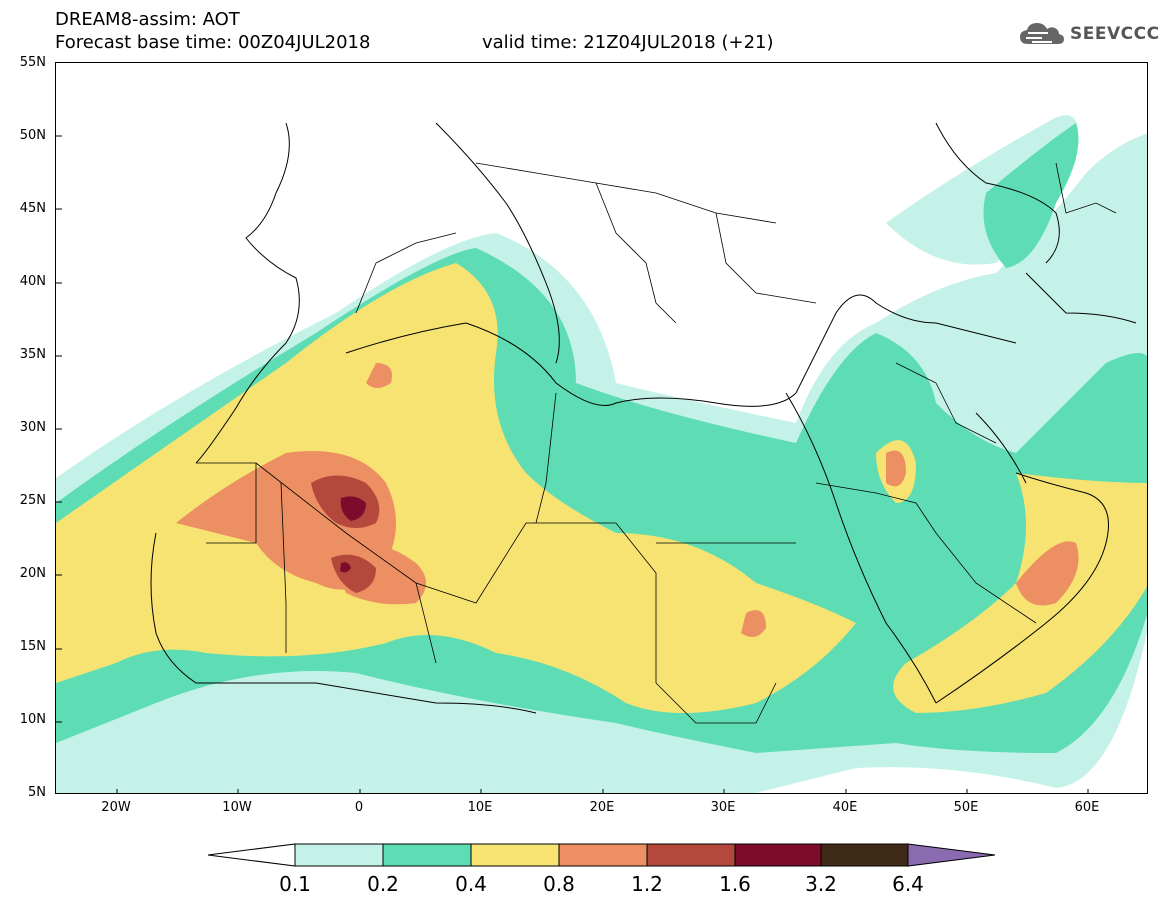  Describe the element at coordinates (32, 646) in the screenshot. I see `lat-label: 15N` at that location.